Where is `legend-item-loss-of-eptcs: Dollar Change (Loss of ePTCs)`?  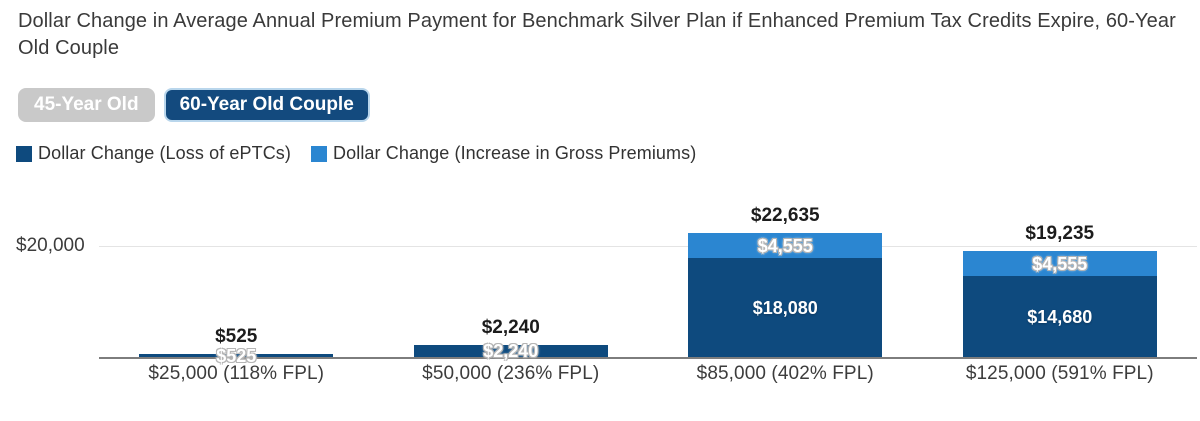 legend-item-loss-of-eptcs: Dollar Change (Loss of ePTCs) is located at coordinates (153, 153).